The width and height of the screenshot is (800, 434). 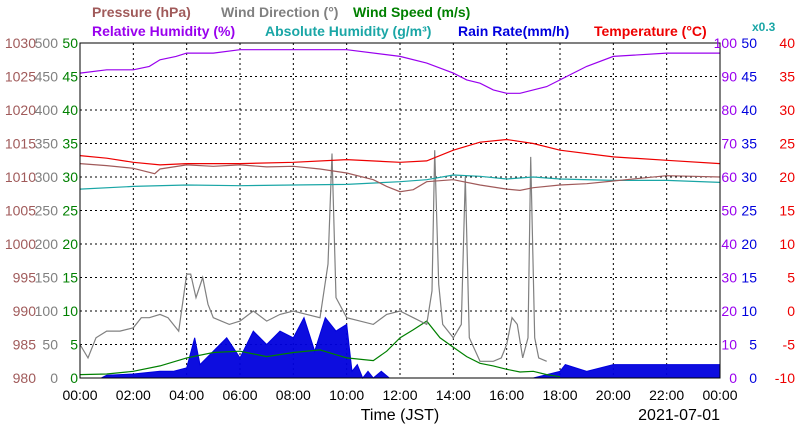 What do you see at coordinates (729, 144) in the screenshot?
I see `y-tick-label-rh: 70` at bounding box center [729, 144].